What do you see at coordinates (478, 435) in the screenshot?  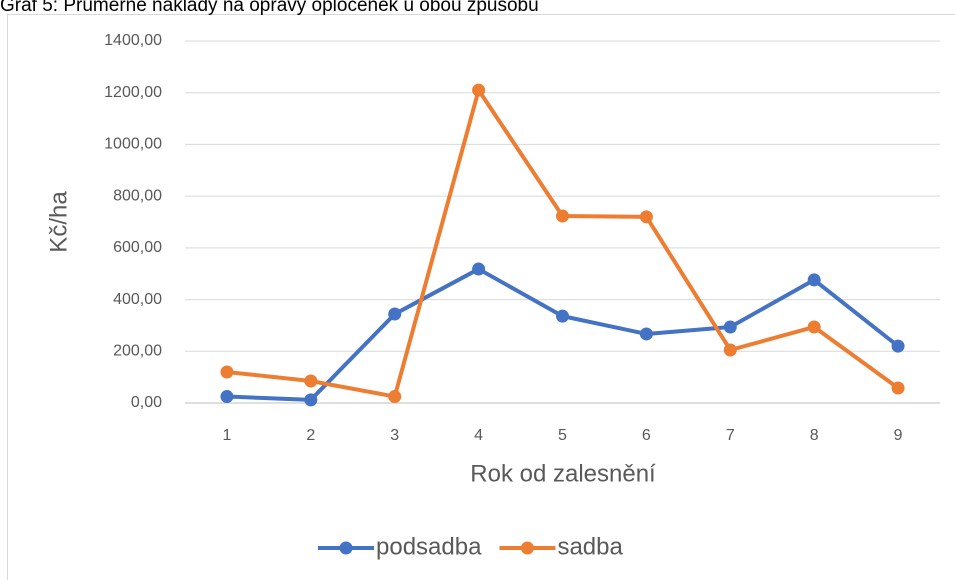 I see `x-tick-label: 4` at bounding box center [478, 435].